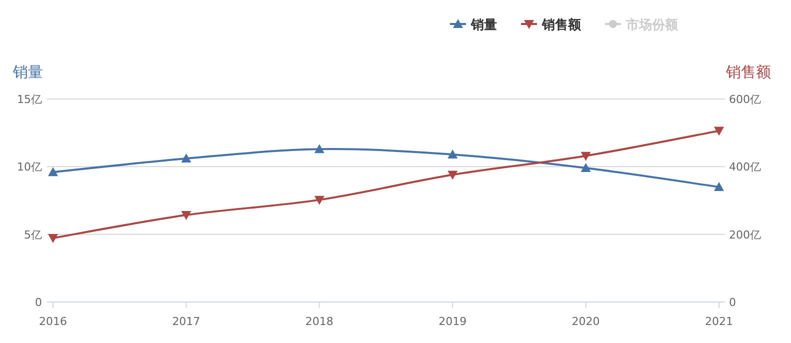 The image size is (791, 343). What do you see at coordinates (748, 72) in the screenshot?
I see `y2-axis-title: 销售额` at bounding box center [748, 72].